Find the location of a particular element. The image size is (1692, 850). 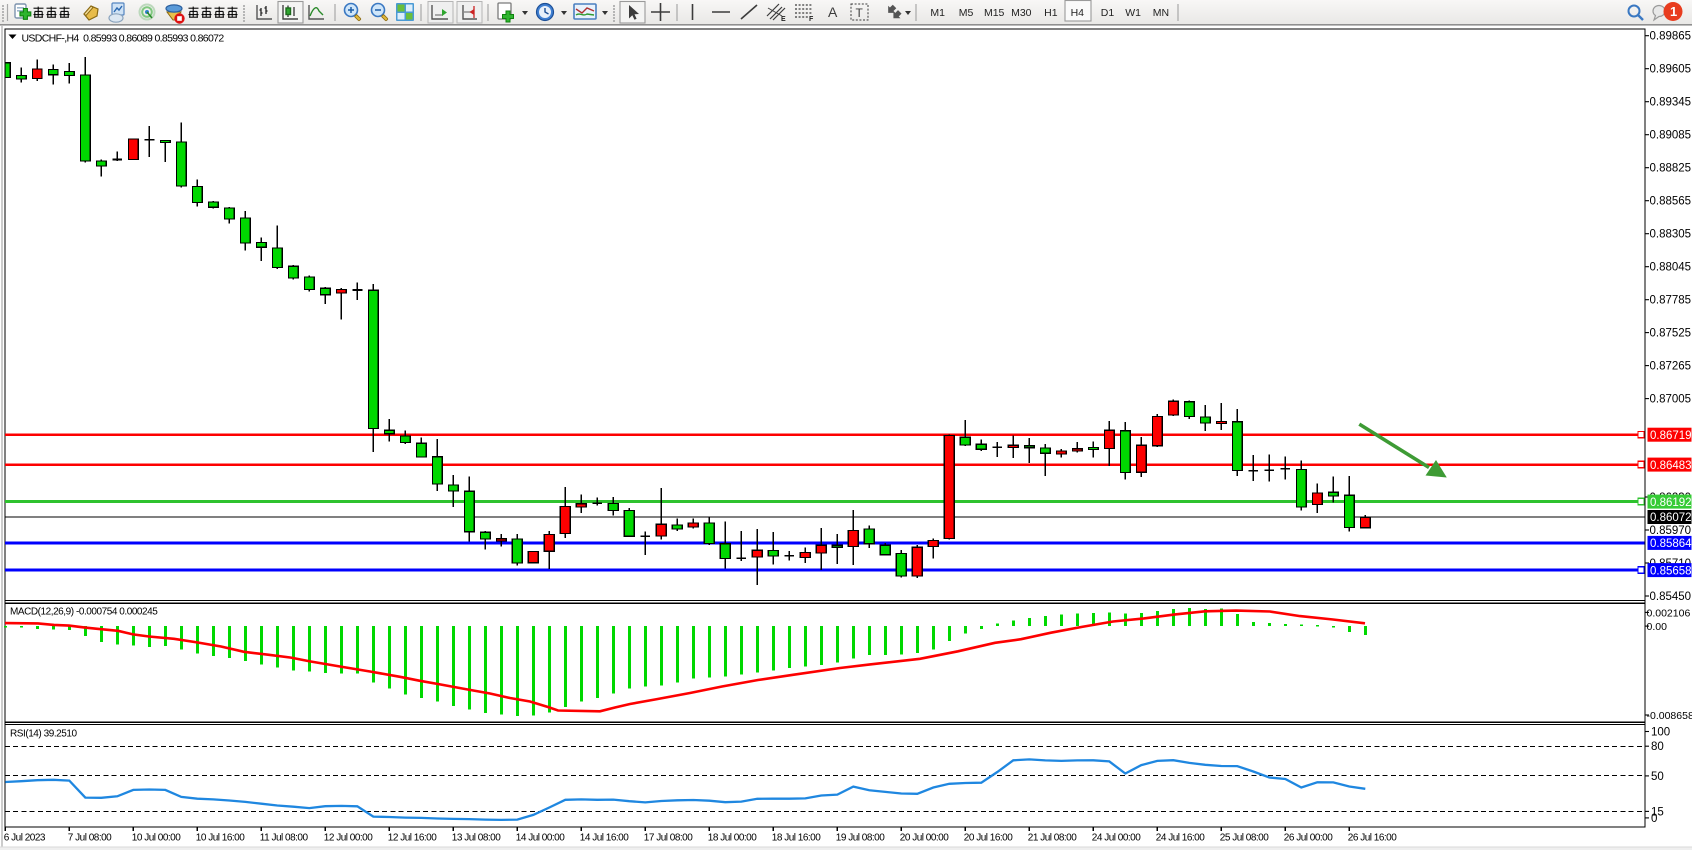

svg-text: E is located at coordinates (783, 19).